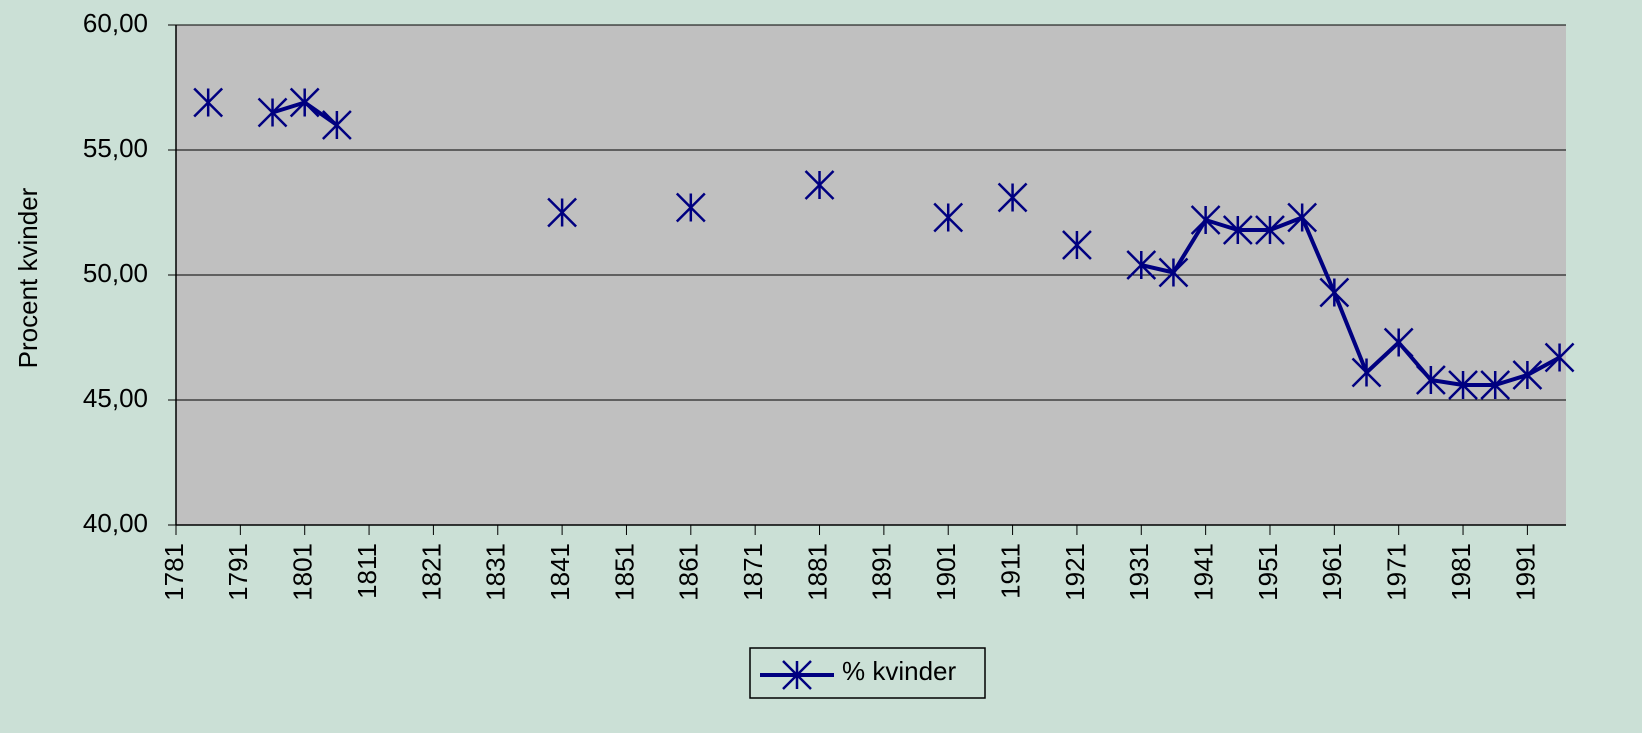  Describe the element at coordinates (624, 572) in the screenshot. I see `x-tick-label: 1851` at that location.